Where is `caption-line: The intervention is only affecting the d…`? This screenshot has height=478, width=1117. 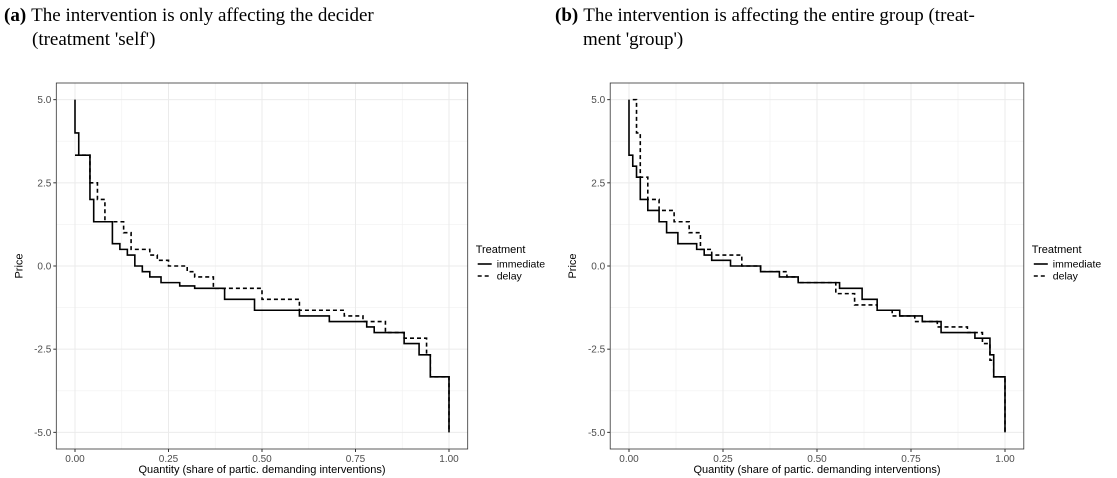
caption-line: The intervention is only affecting the d… is located at coordinates (202, 15).